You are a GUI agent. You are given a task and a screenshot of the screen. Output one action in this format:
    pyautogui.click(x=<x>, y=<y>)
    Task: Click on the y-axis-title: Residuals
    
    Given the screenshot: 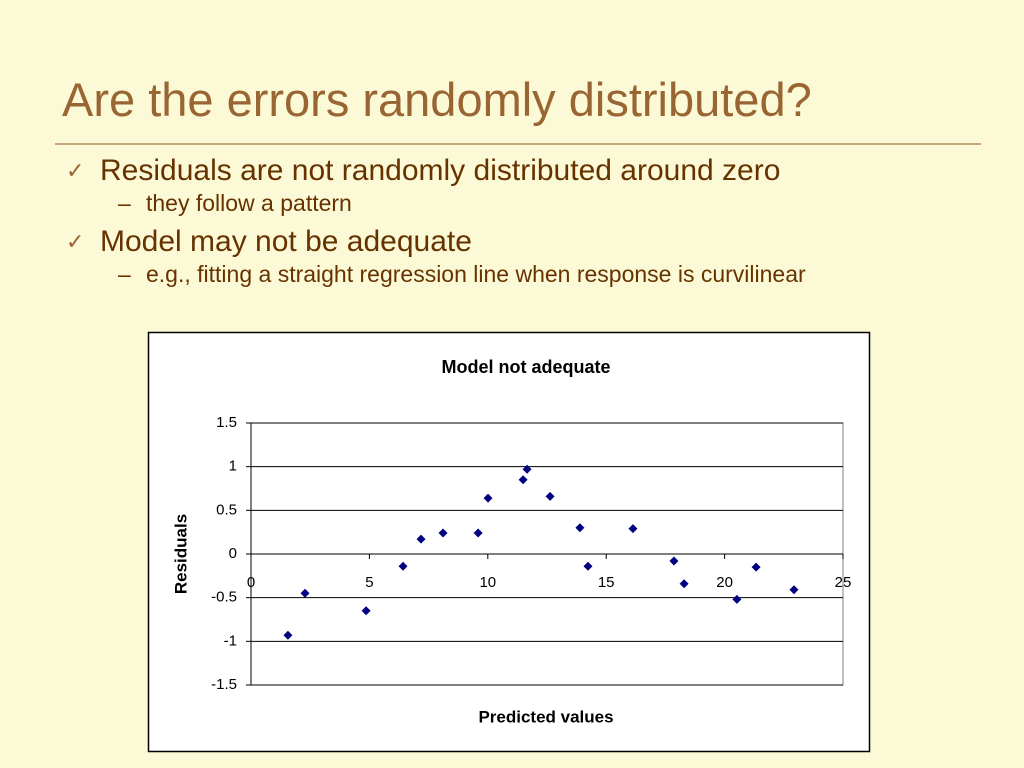 What is the action you would take?
    pyautogui.click(x=180, y=554)
    